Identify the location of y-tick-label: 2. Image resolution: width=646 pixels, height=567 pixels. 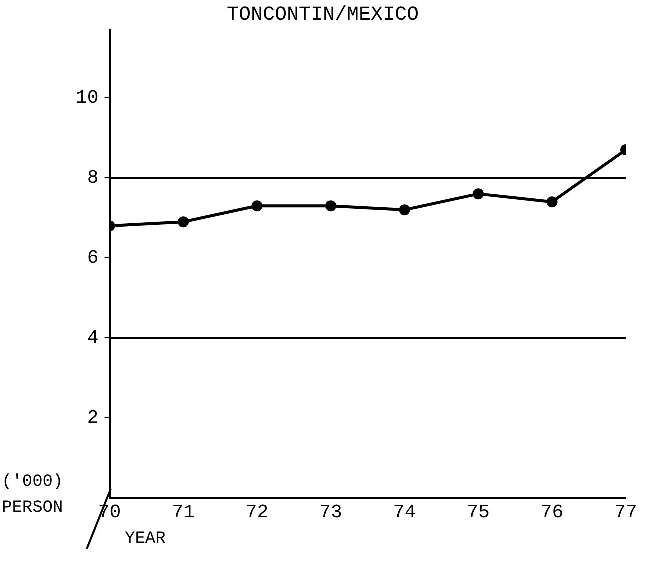
(93, 418).